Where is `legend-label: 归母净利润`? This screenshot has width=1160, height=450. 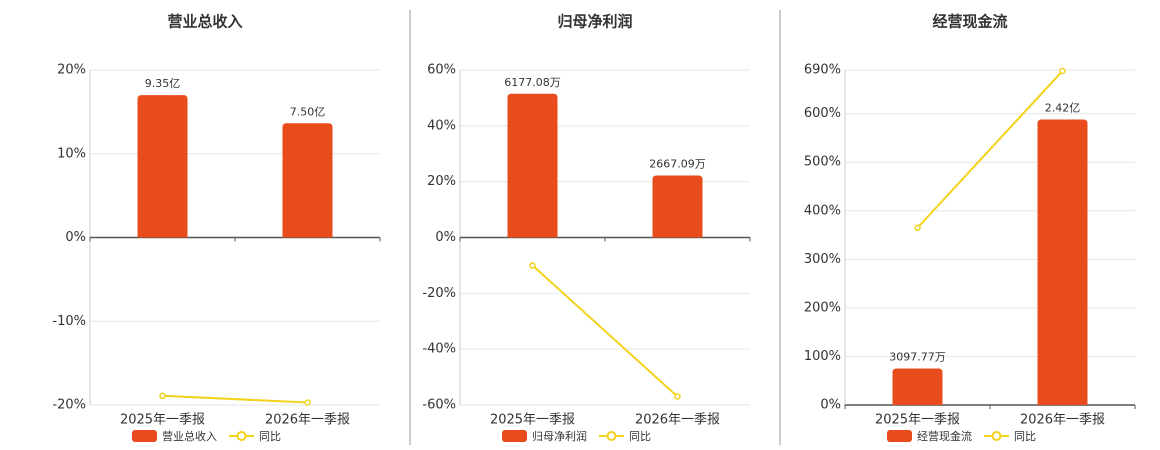 legend-label: 归母净利润 is located at coordinates (559, 436).